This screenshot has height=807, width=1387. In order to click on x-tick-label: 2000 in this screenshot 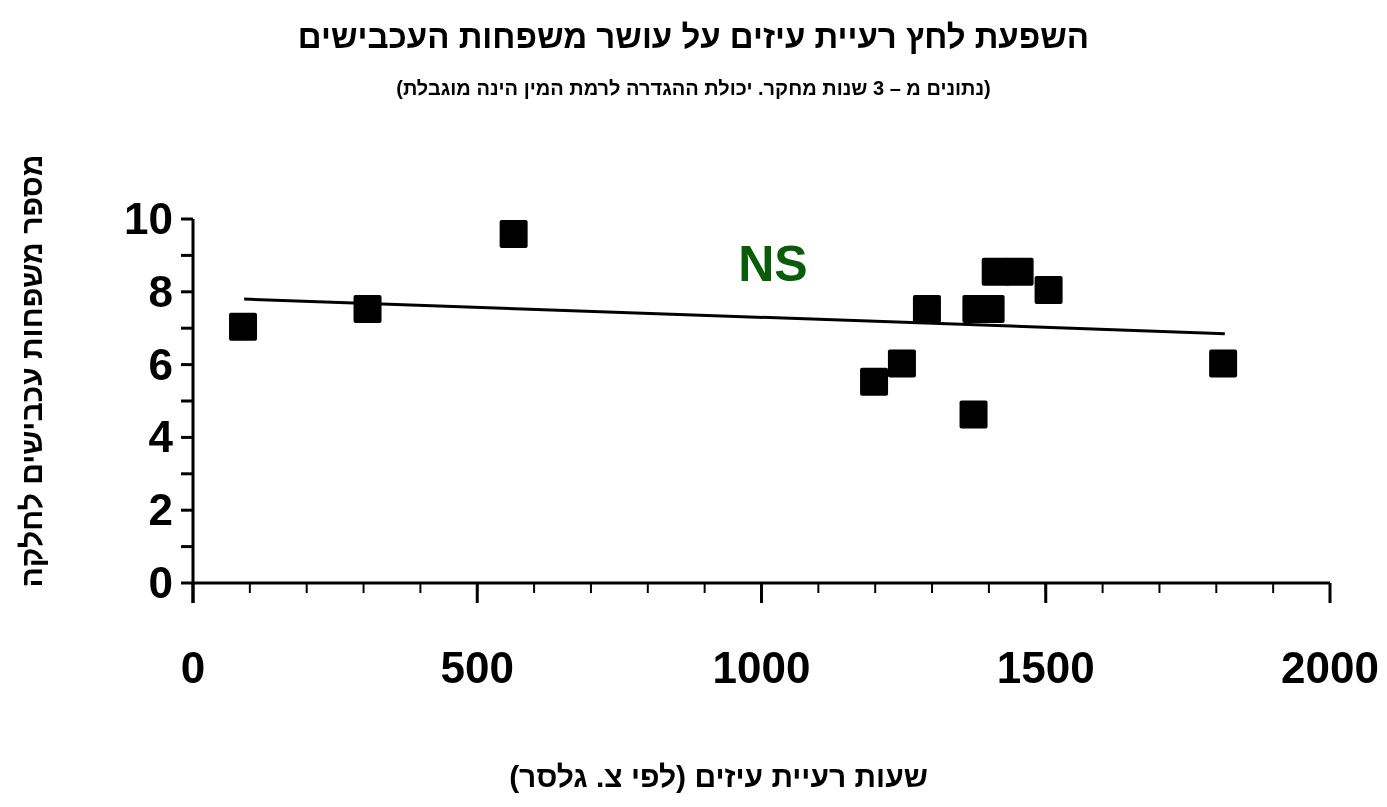, I will do `click(1330, 667)`.